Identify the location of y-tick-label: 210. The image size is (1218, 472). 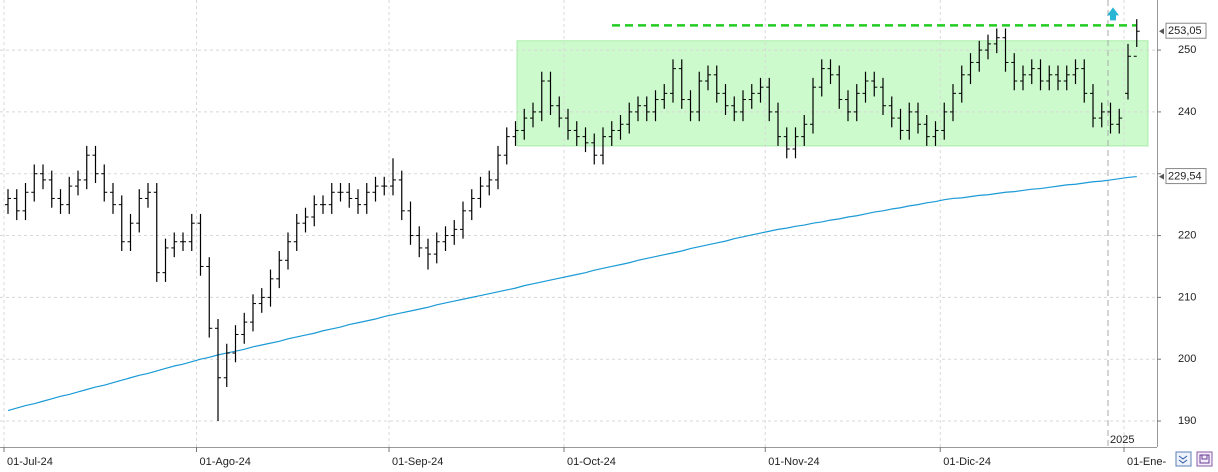
(1187, 297).